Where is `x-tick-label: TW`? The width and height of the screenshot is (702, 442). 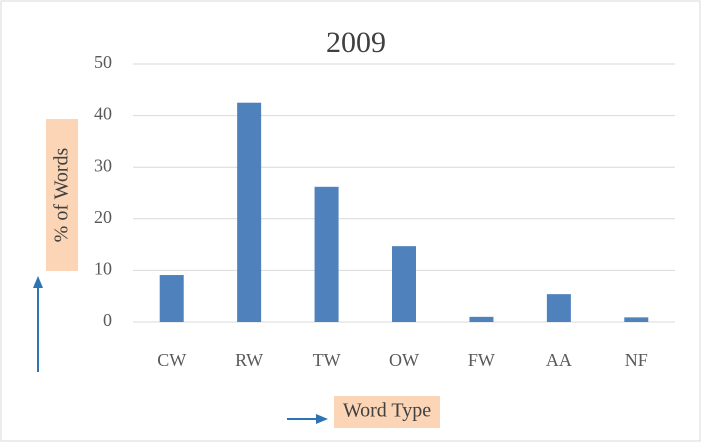 x-tick-label: TW is located at coordinates (327, 360).